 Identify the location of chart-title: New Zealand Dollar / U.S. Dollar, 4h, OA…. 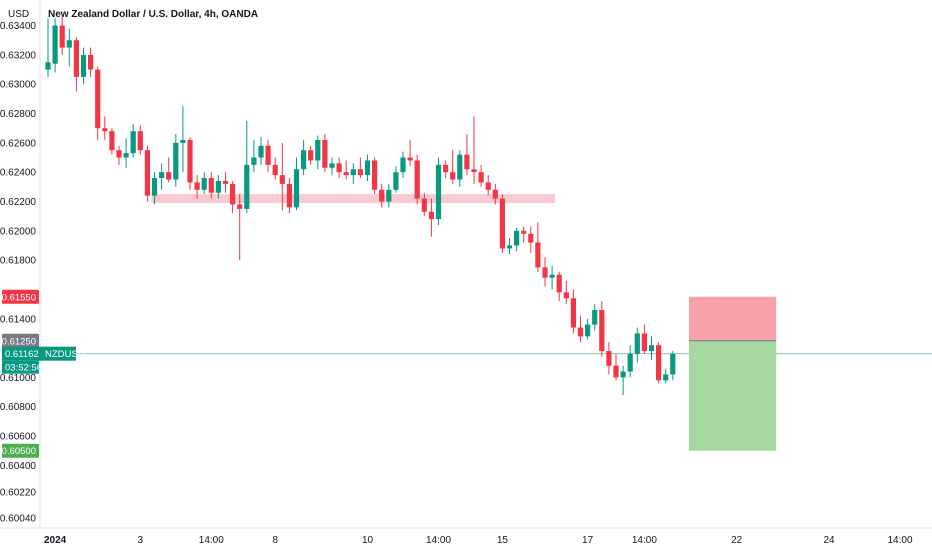
(153, 14).